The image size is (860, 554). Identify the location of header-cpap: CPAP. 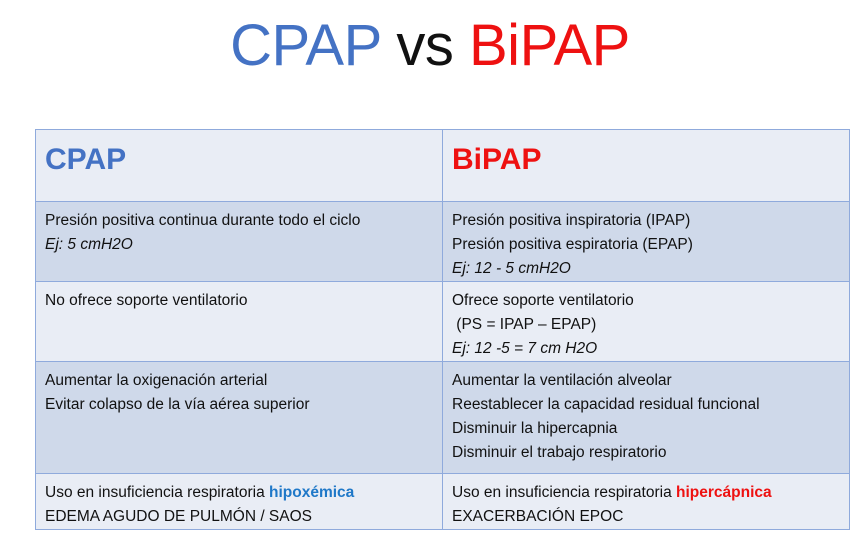
(239, 165).